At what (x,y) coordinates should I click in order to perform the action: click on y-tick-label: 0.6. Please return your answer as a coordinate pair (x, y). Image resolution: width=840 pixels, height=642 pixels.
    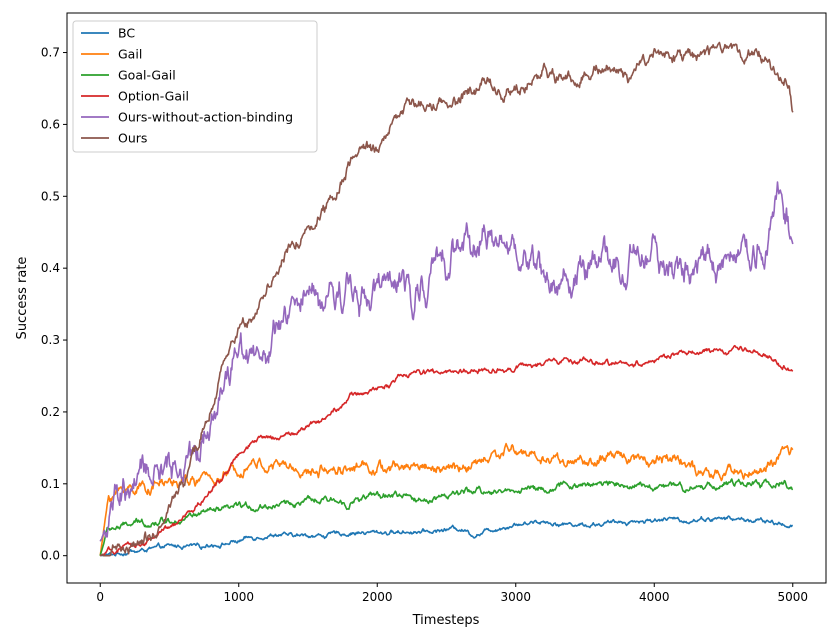
    Looking at the image, I should click on (50, 124).